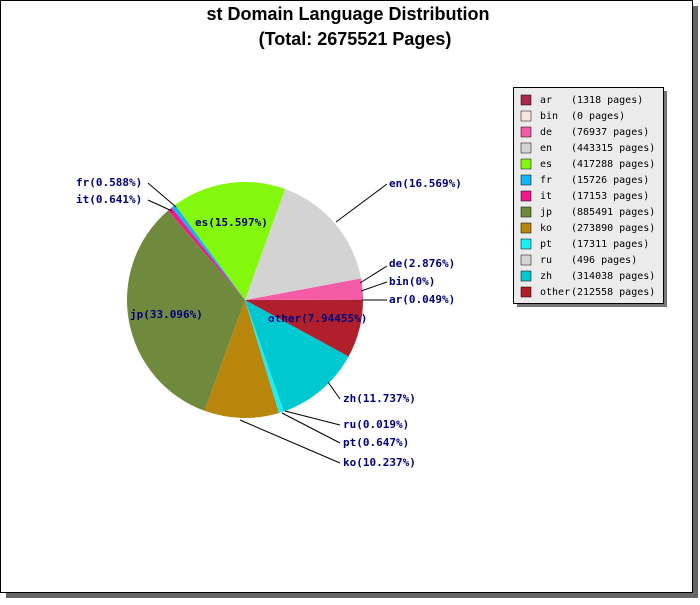  Describe the element at coordinates (604, 260) in the screenshot. I see `legend-pages: (496 pages)` at that location.